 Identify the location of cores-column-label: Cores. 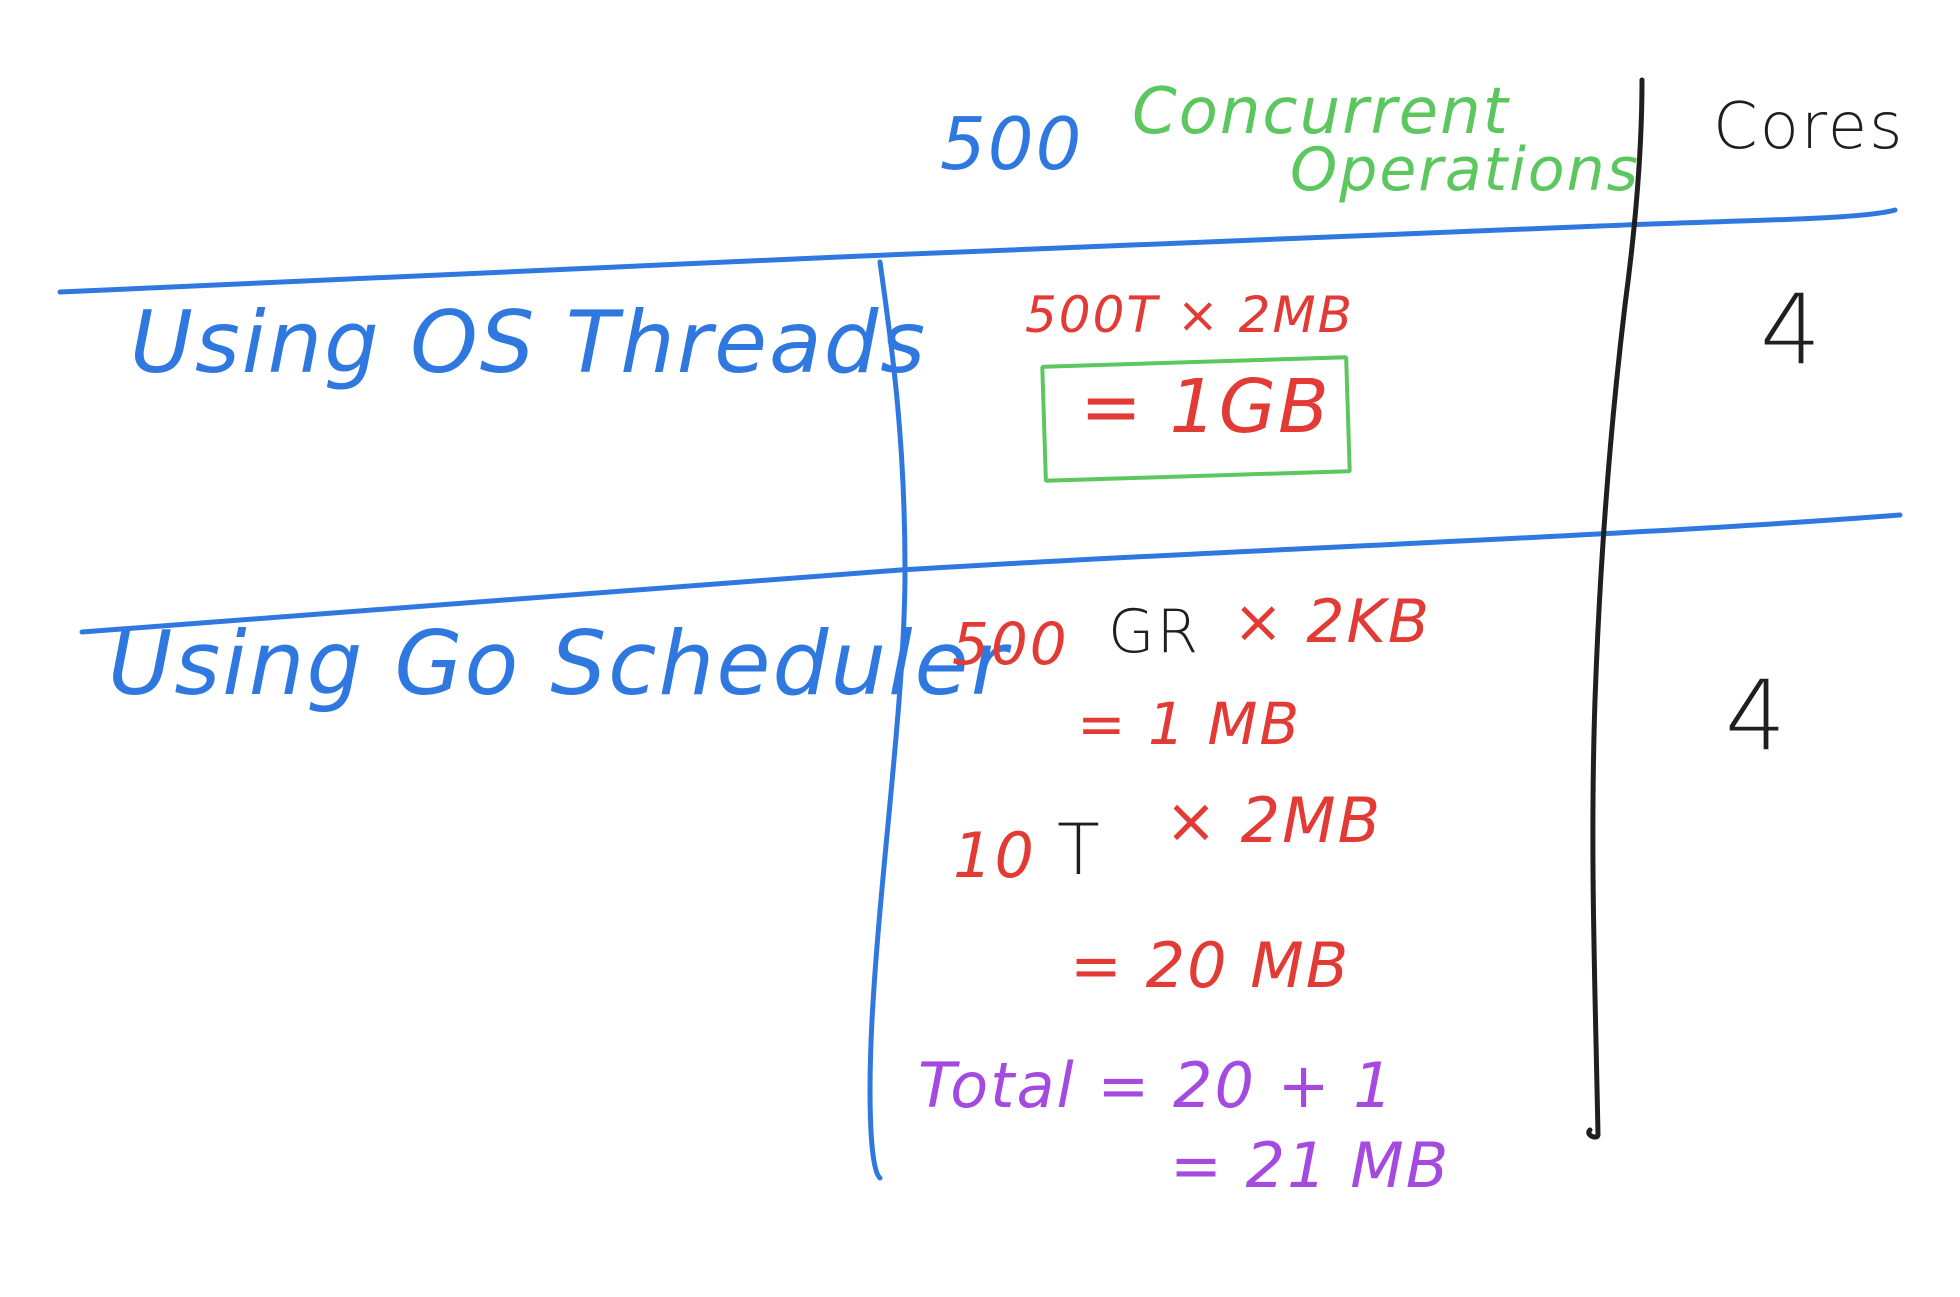
(1809, 127).